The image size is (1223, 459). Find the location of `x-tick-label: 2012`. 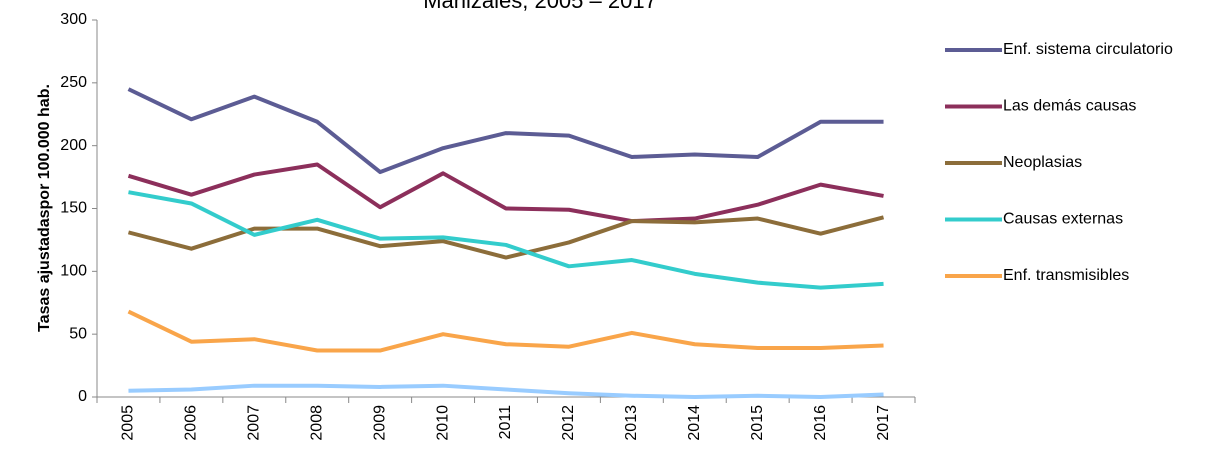

x-tick-label: 2012 is located at coordinates (568, 423).